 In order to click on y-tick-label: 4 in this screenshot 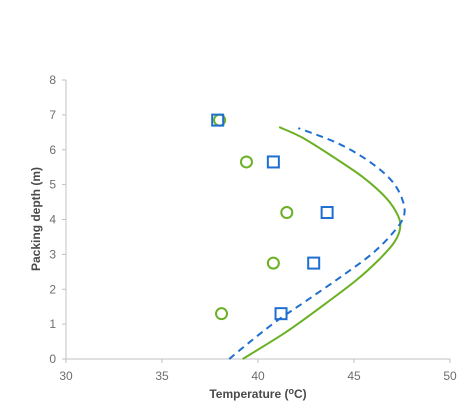, I will do `click(52, 220)`.